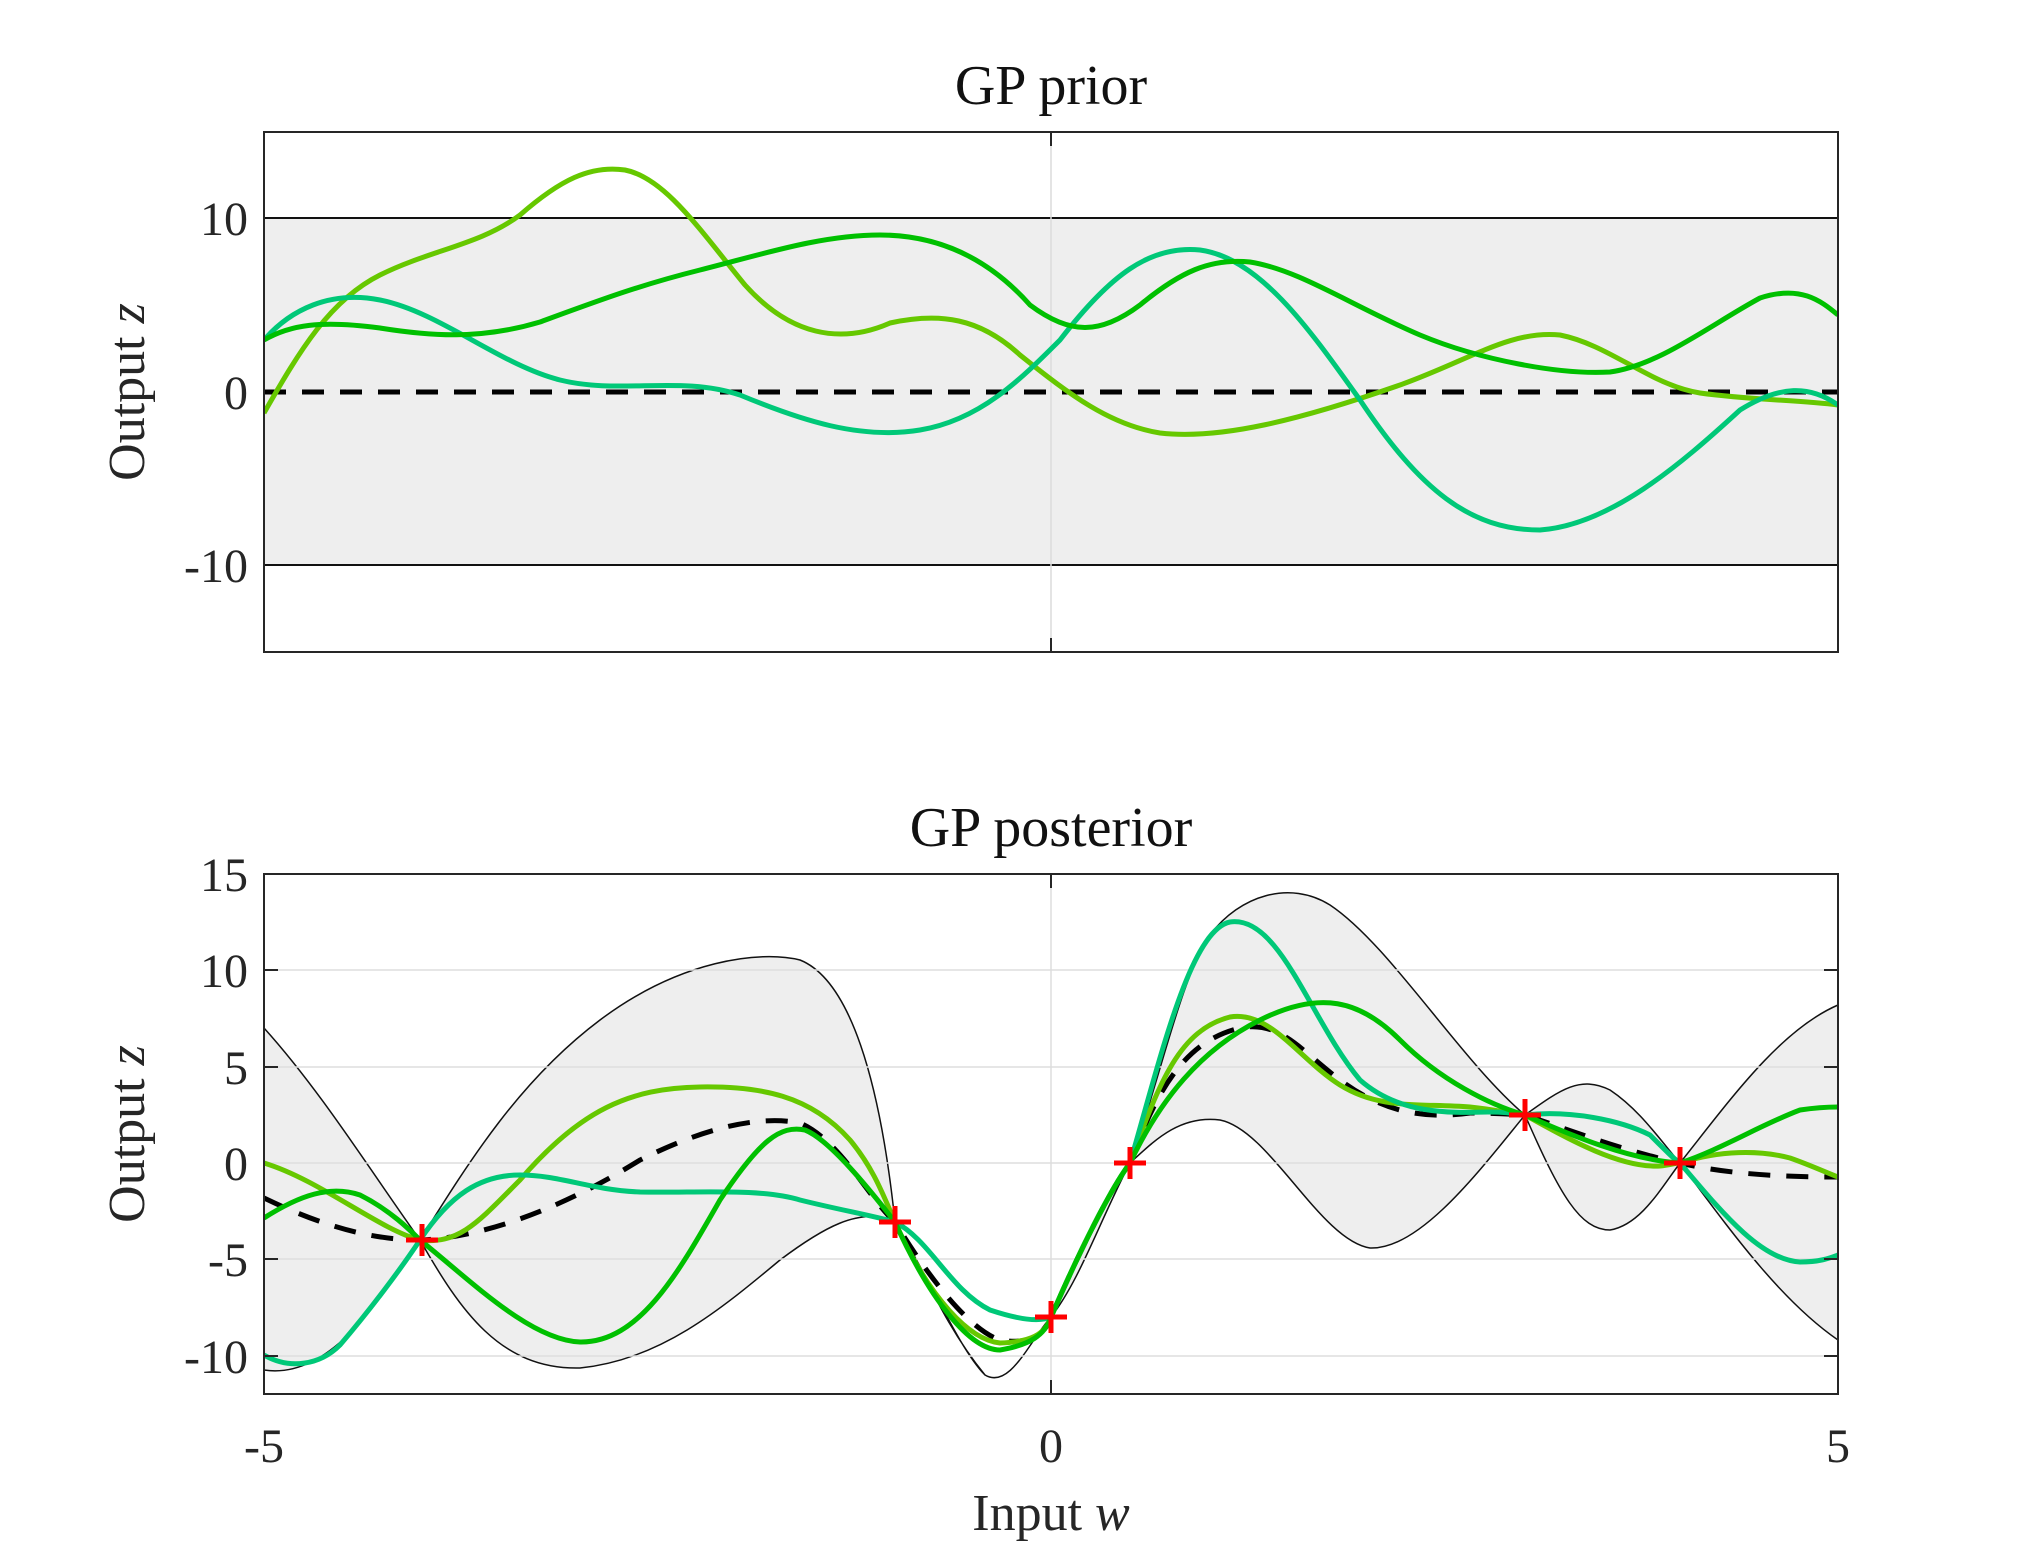 The width and height of the screenshot is (2032, 1567). Describe the element at coordinates (236, 1164) in the screenshot. I see `posterior-ytick-0: 0` at that location.